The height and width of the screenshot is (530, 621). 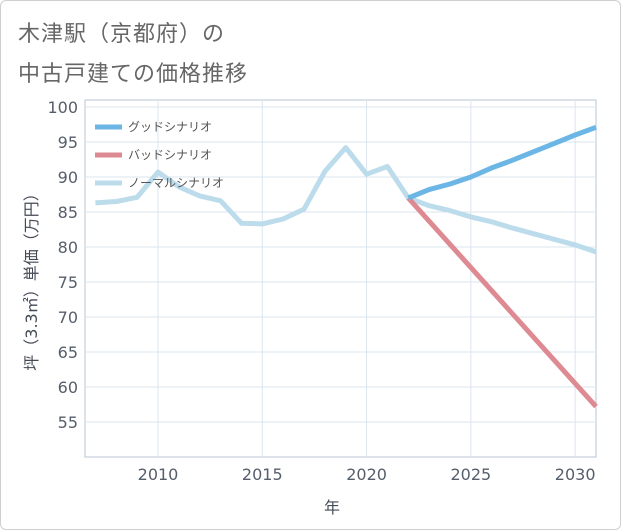 What do you see at coordinates (470, 474) in the screenshot?
I see `x-tick-label-2025: 2025` at bounding box center [470, 474].